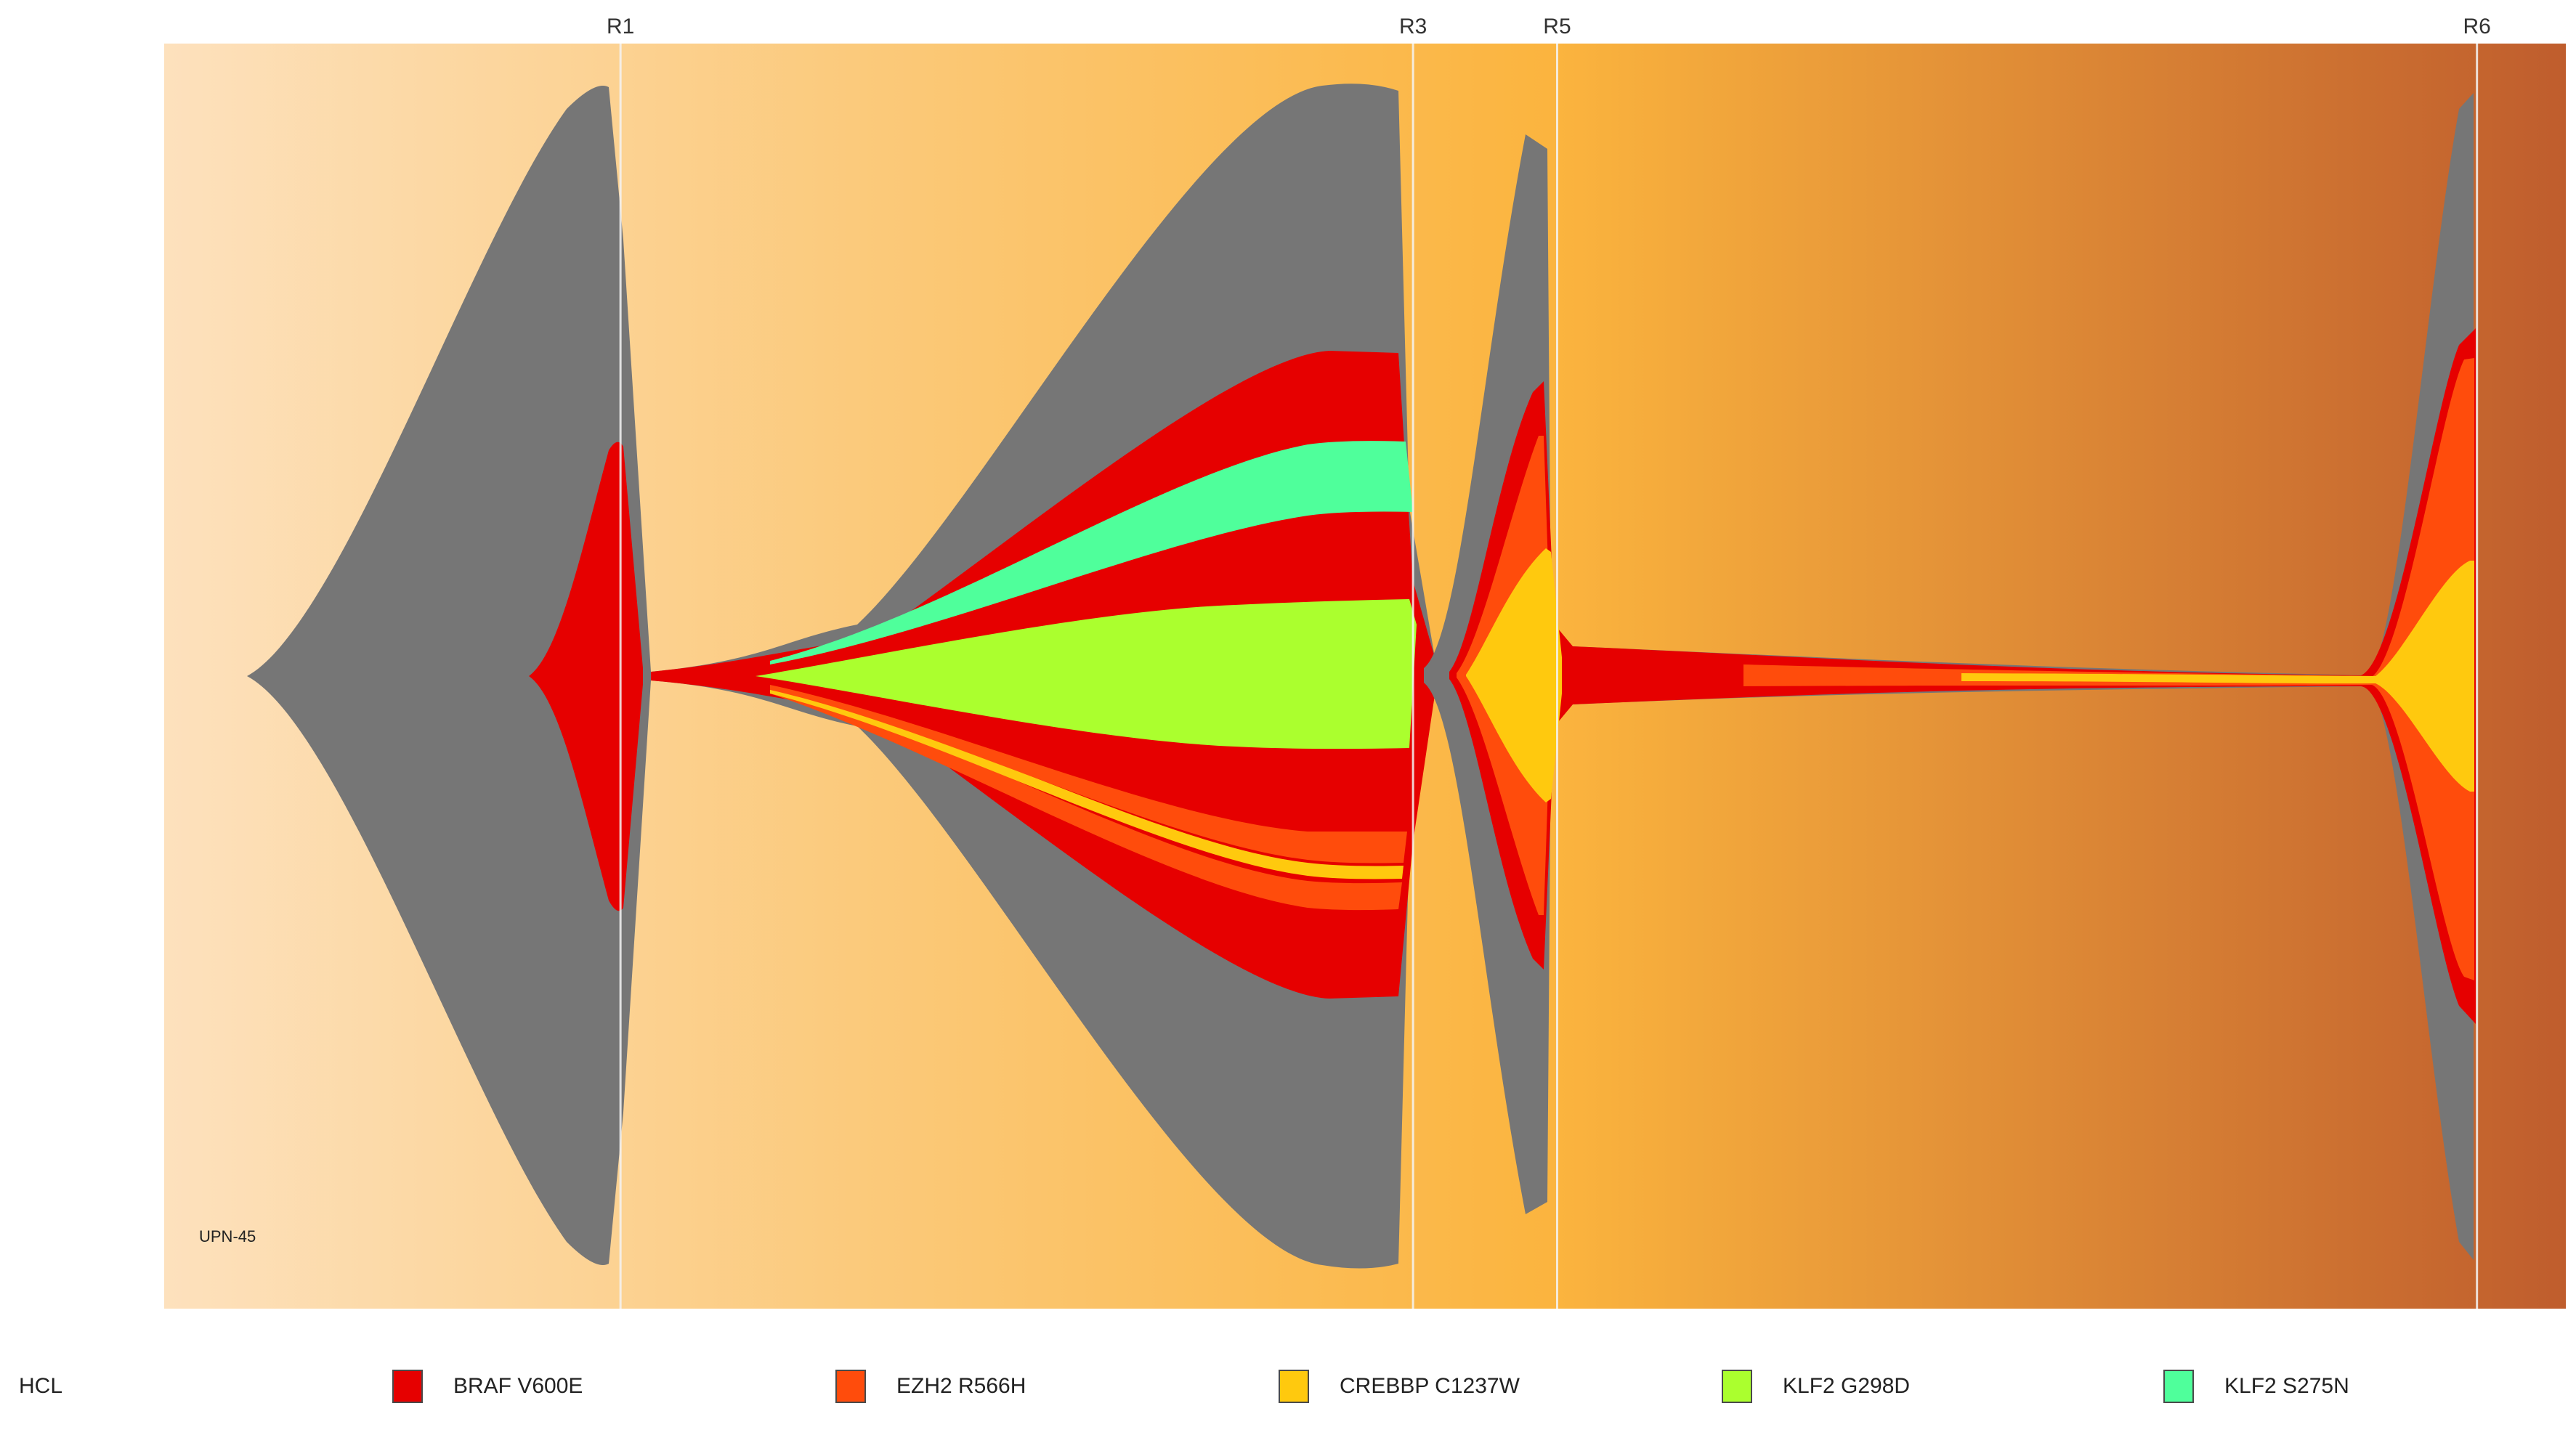  I want to click on legend-item: EZH2 R566H, so click(931, 1387).